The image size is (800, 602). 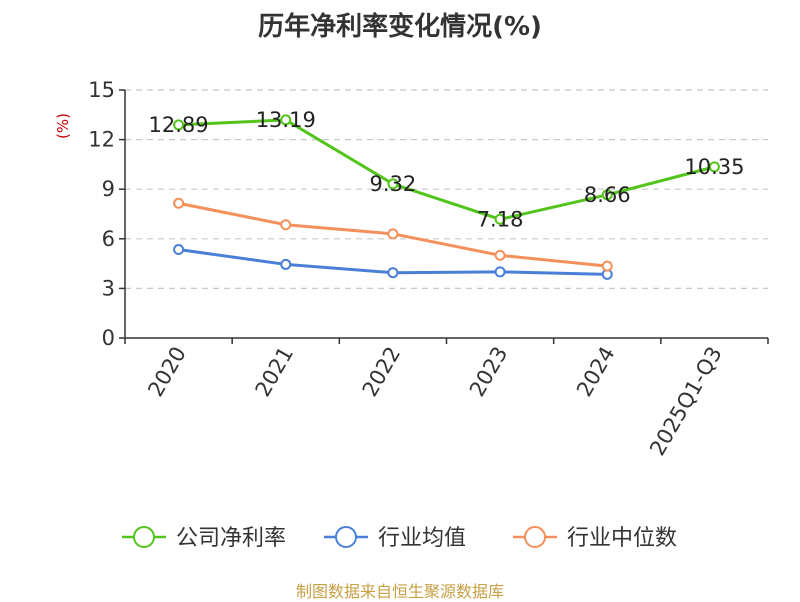 What do you see at coordinates (275, 372) in the screenshot?
I see `x-tick-label: 2021` at bounding box center [275, 372].